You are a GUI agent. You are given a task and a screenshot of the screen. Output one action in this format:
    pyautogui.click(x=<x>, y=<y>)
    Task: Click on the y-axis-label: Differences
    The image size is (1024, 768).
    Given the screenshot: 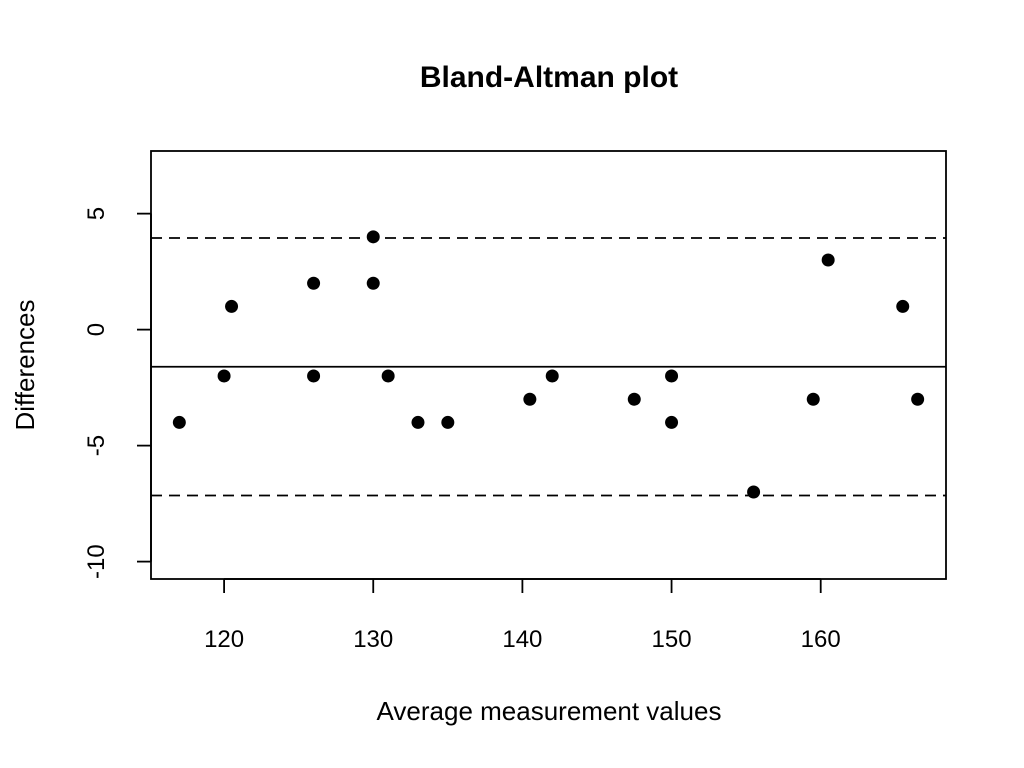 What is the action you would take?
    pyautogui.click(x=25, y=364)
    